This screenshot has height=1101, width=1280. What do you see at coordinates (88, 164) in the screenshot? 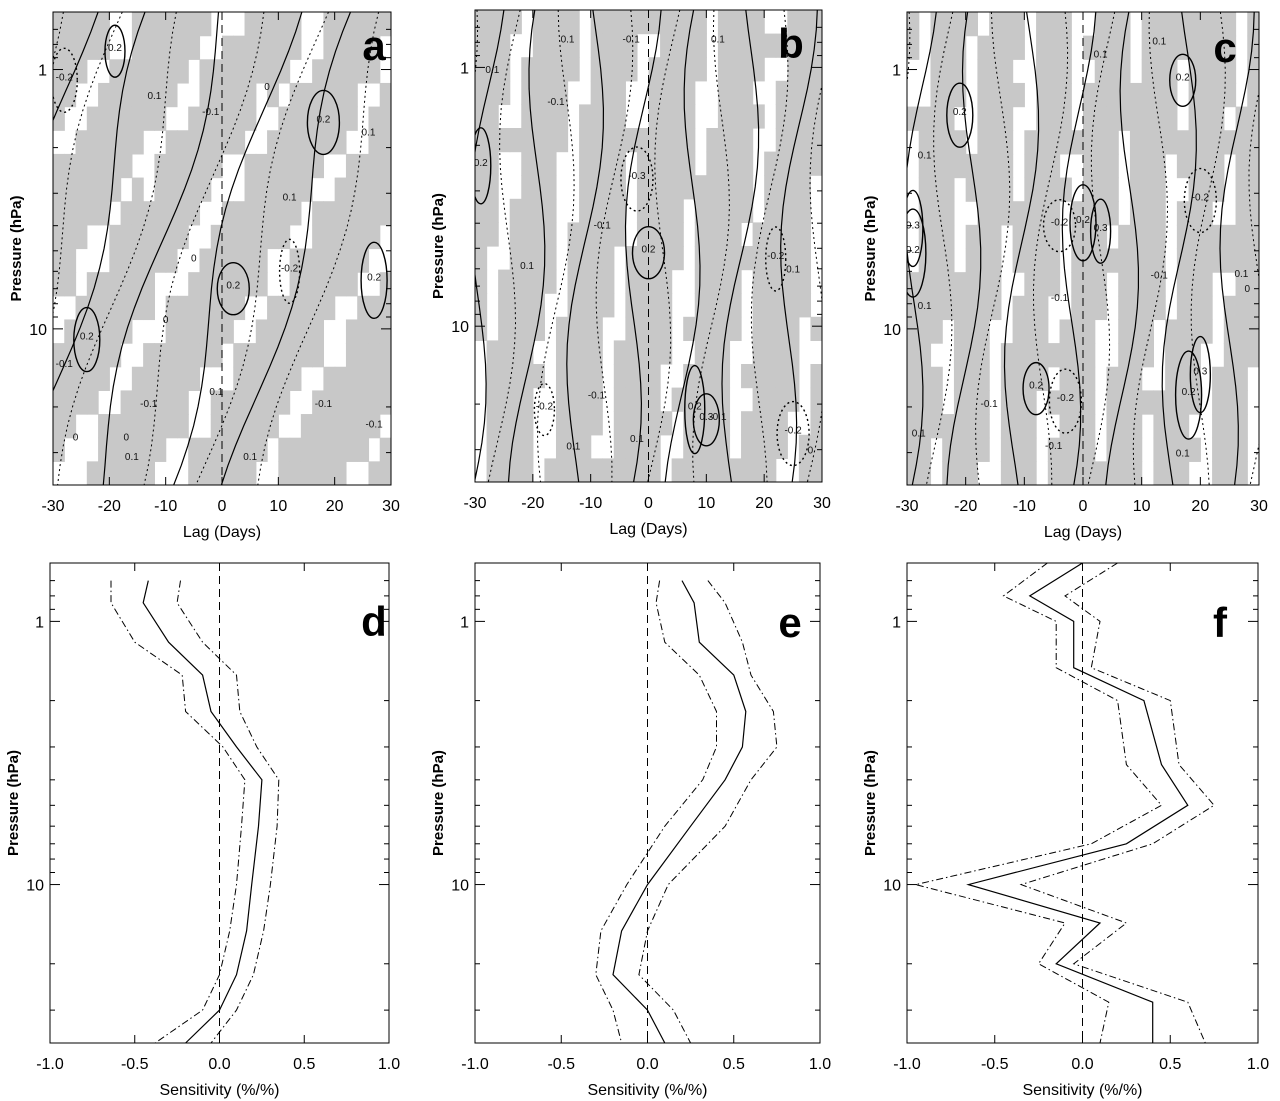
I see `contour-line-negative` at bounding box center [88, 164].